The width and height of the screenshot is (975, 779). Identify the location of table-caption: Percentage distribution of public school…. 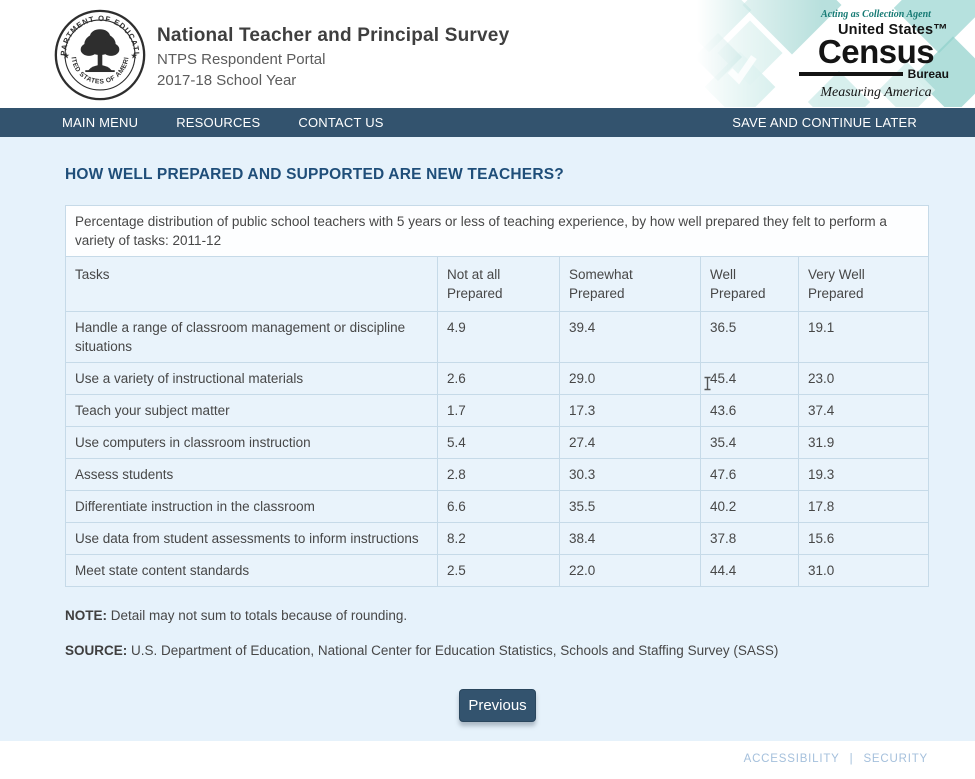
(497, 231).